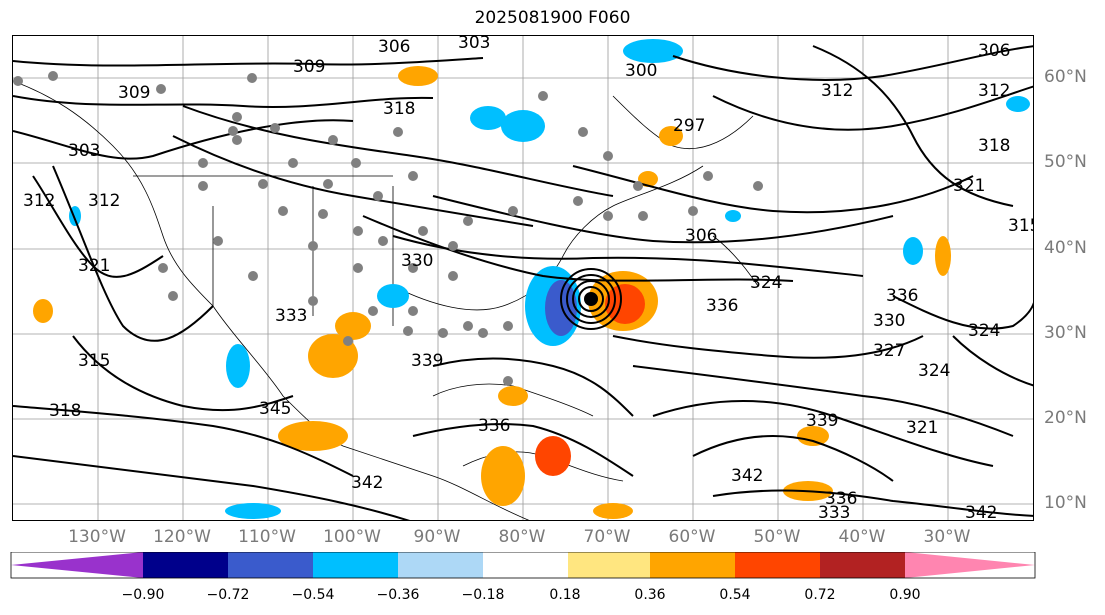 This screenshot has height=615, width=1105. I want to click on colorbar-segments, so click(523, 565).